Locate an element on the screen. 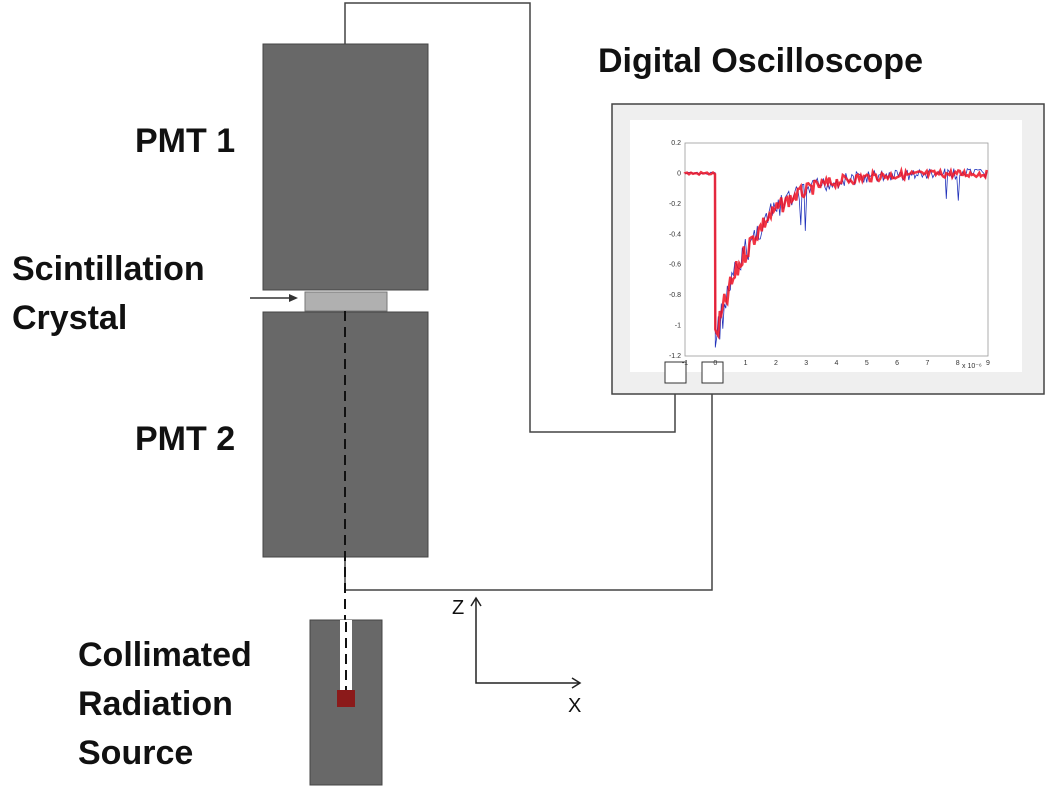 The height and width of the screenshot is (790, 1050). oscilloscope-title: Digital Oscilloscope is located at coordinates (760, 61).